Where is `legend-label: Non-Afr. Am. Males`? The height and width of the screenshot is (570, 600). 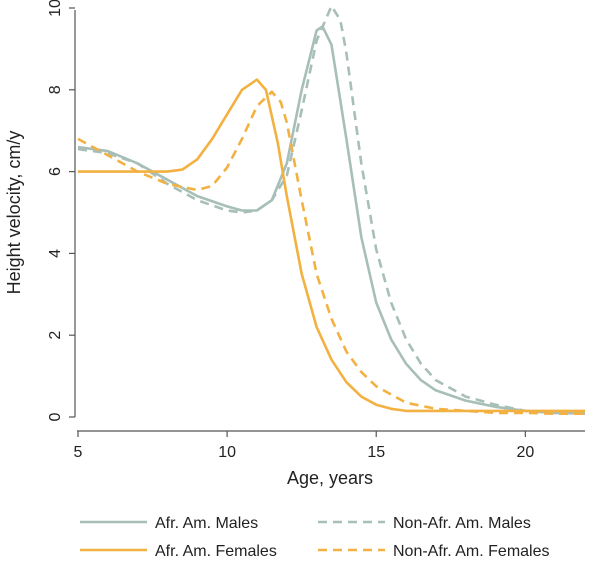
legend-label: Non-Afr. Am. Males is located at coordinates (462, 523).